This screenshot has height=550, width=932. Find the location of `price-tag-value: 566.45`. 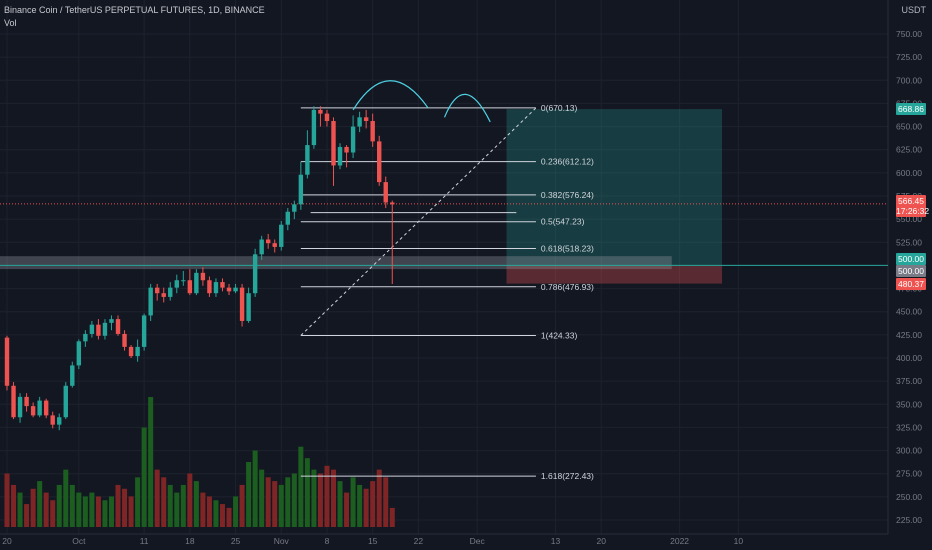

price-tag-value: 566.45 is located at coordinates (911, 200).